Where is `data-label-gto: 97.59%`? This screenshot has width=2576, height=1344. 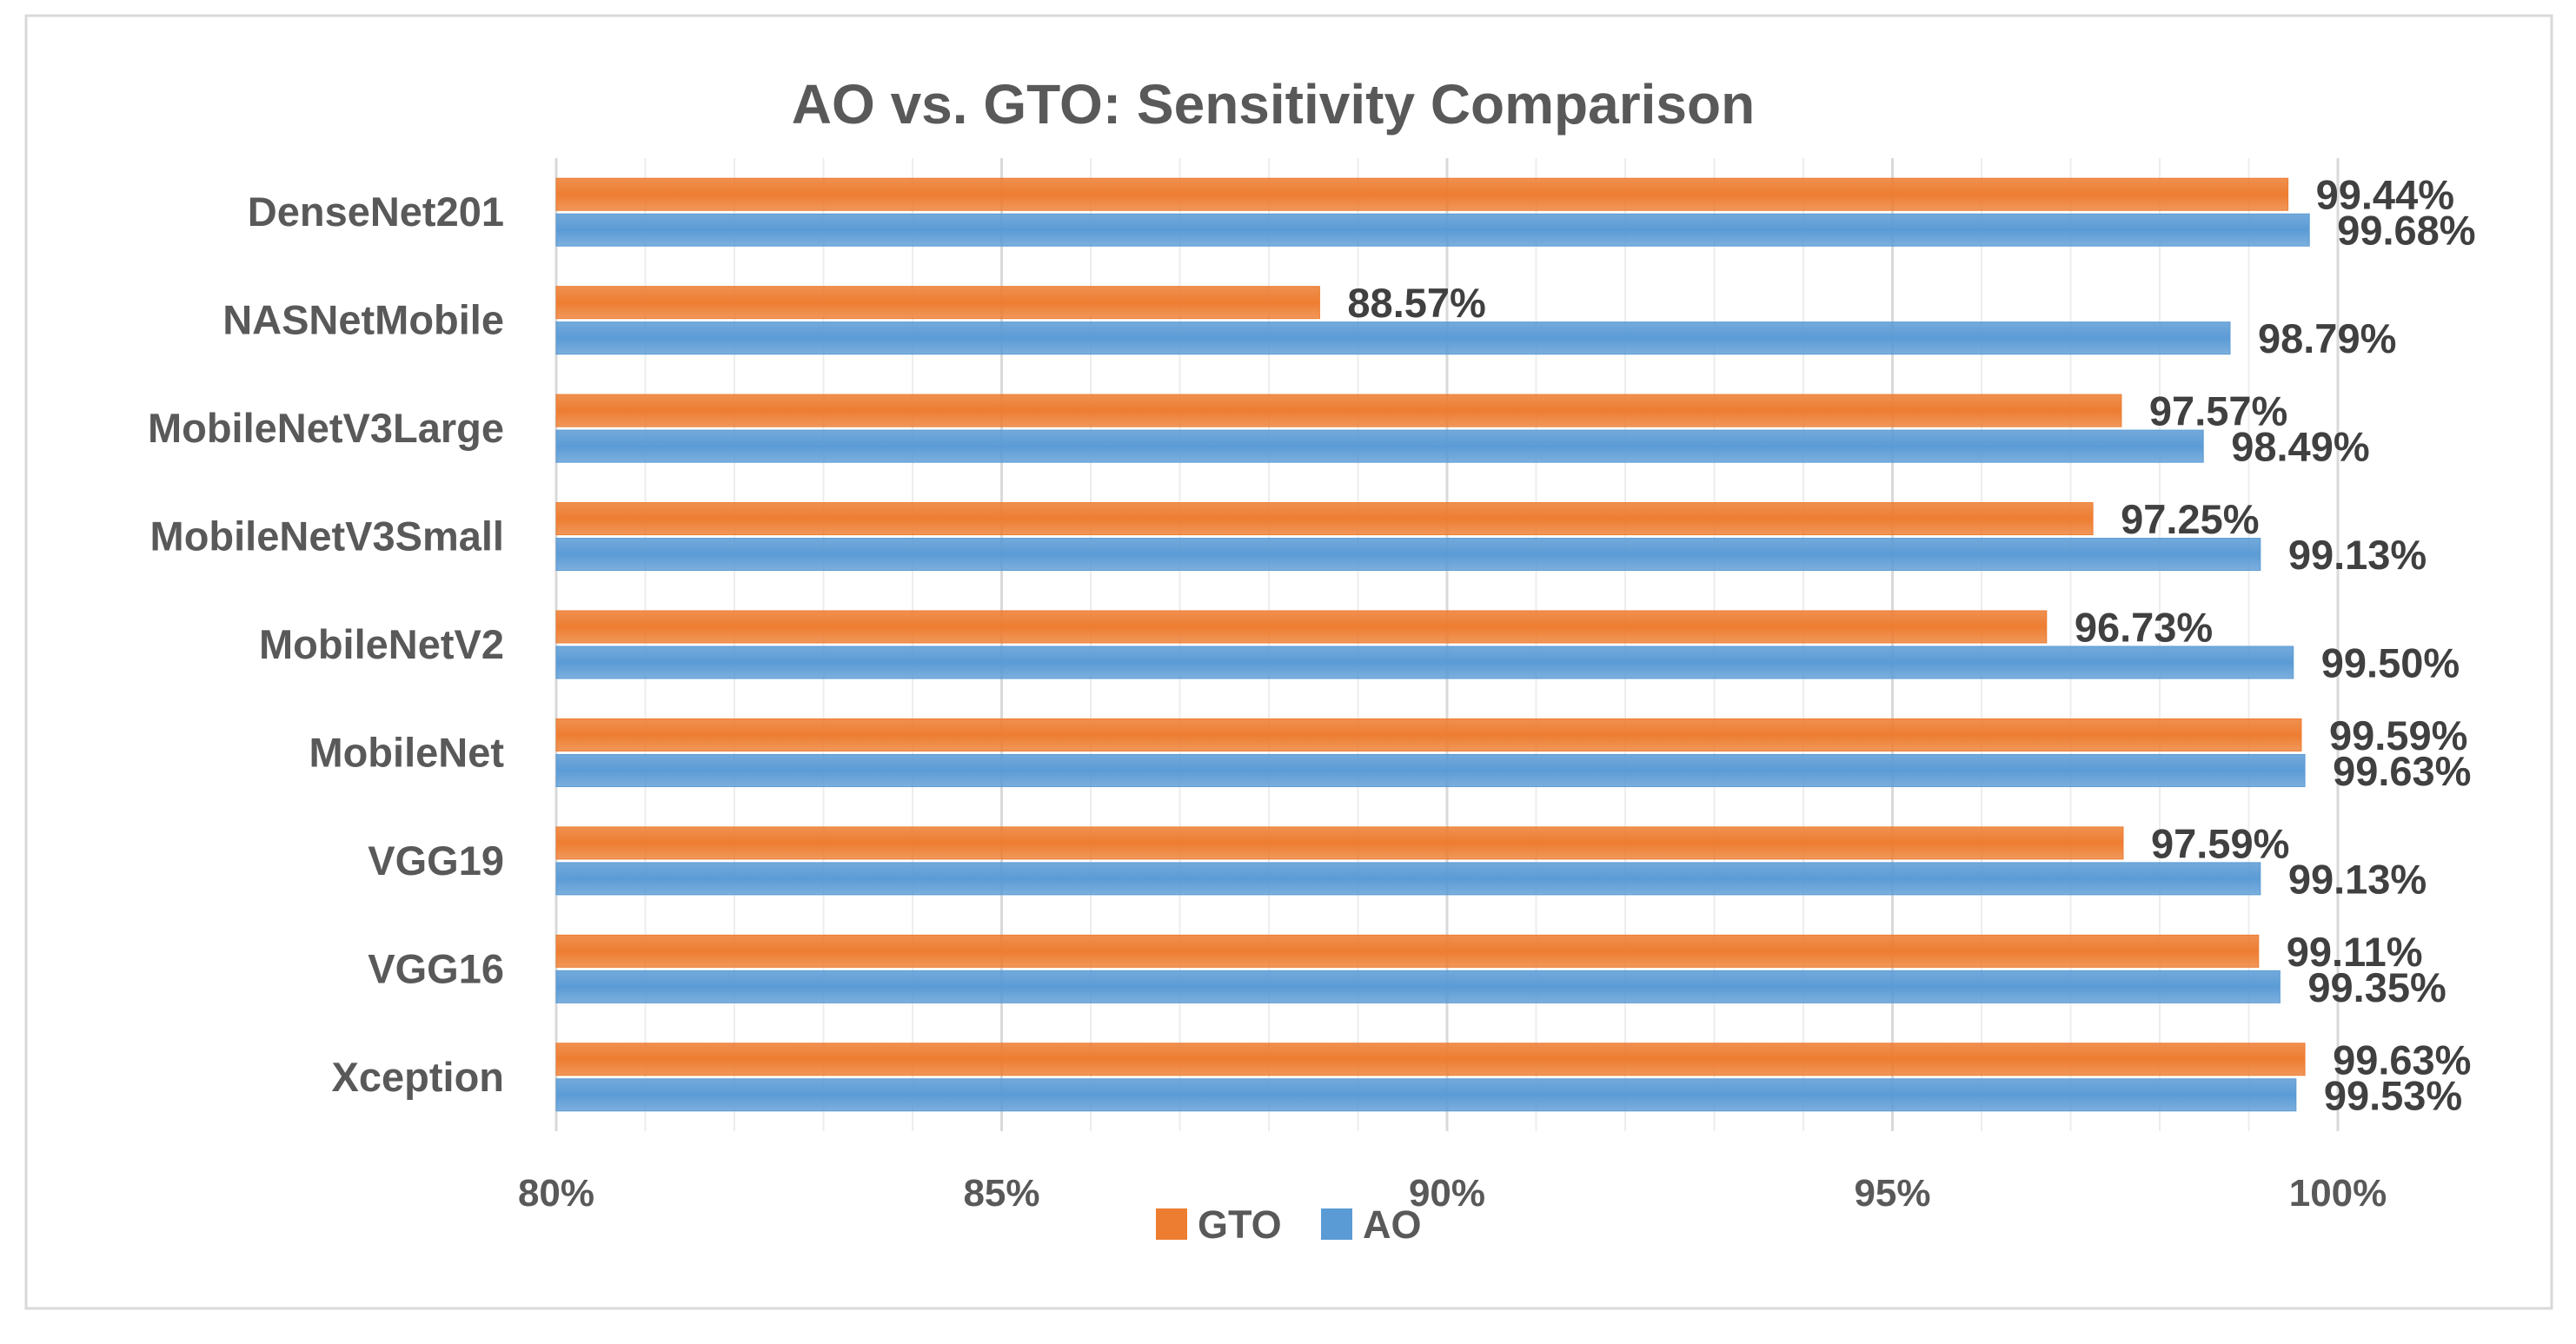 data-label-gto: 97.59% is located at coordinates (2220, 843).